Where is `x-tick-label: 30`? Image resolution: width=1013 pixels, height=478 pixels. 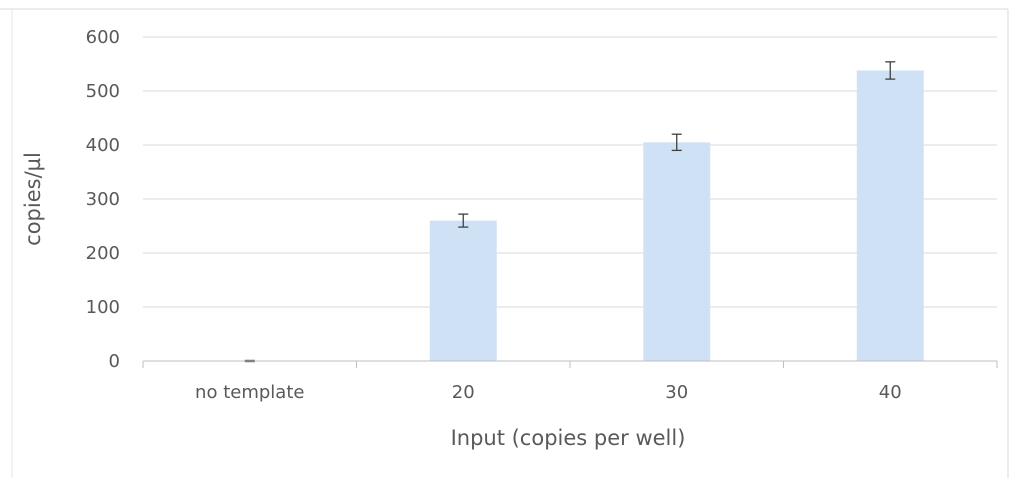
x-tick-label: 30 is located at coordinates (676, 392).